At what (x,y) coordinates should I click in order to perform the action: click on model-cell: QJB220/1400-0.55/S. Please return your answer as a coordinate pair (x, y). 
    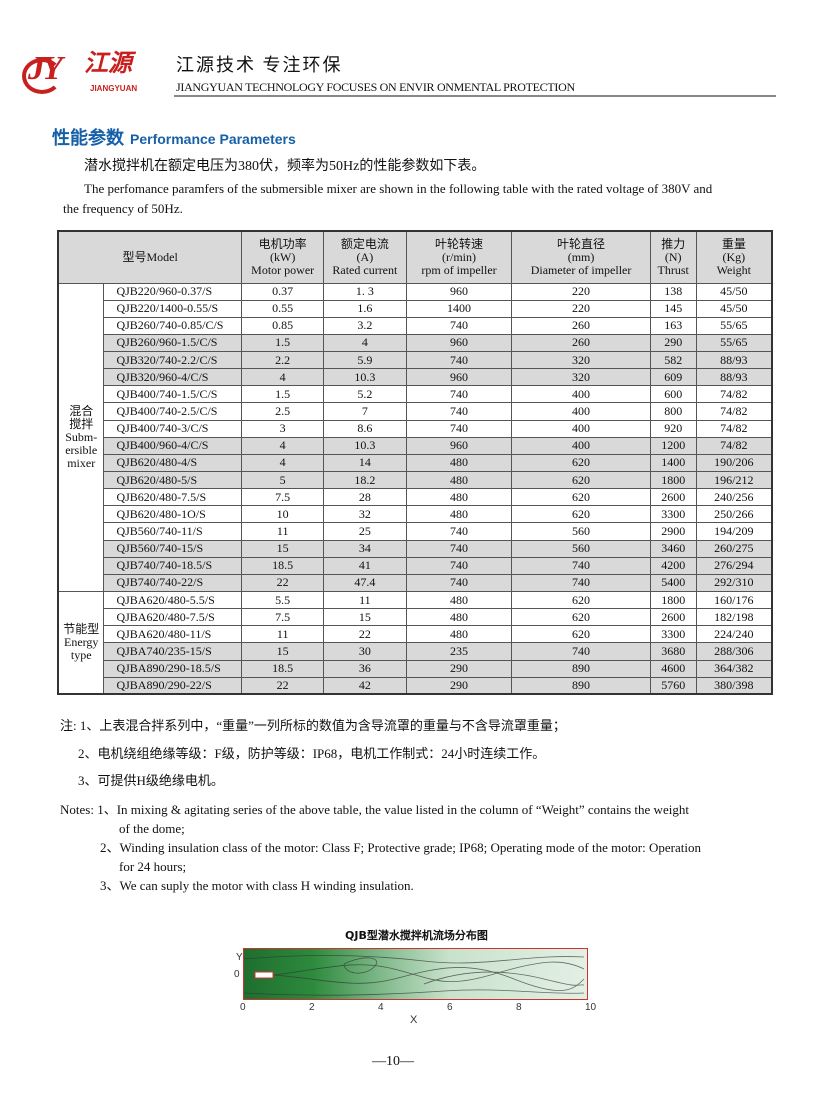
    Looking at the image, I should click on (173, 308).